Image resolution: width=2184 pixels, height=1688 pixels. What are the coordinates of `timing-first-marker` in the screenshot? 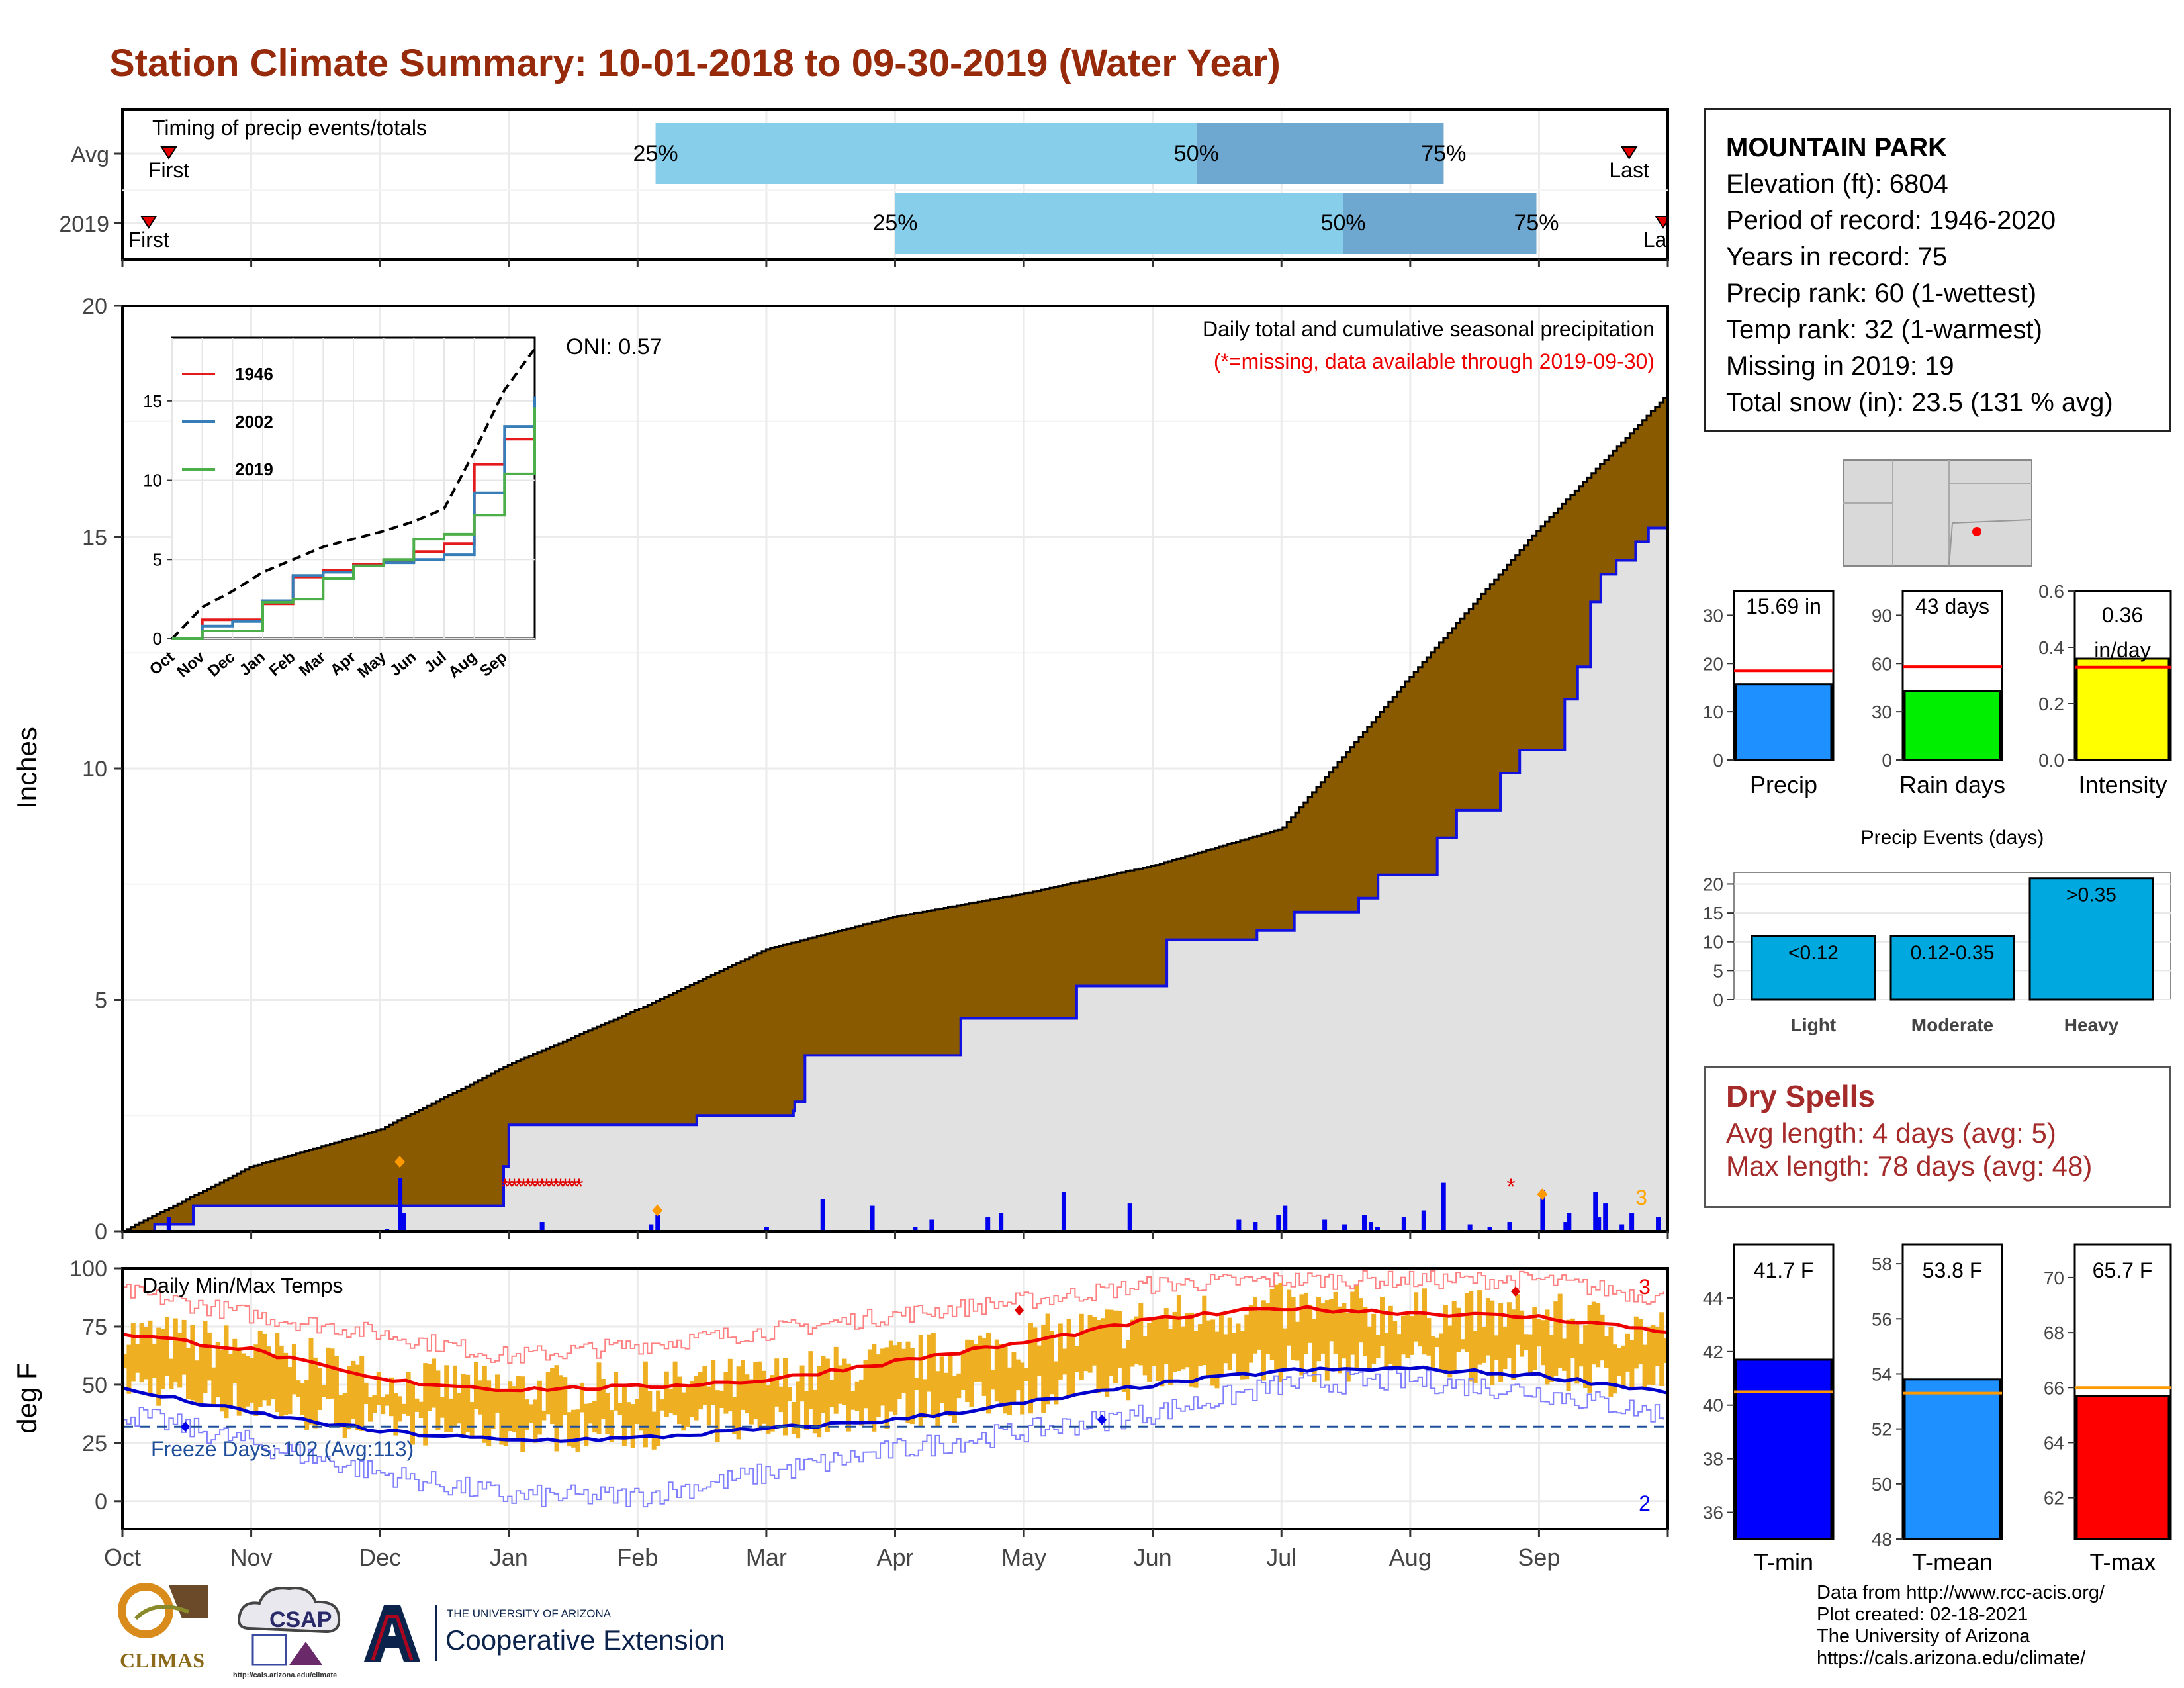 It's located at (149, 222).